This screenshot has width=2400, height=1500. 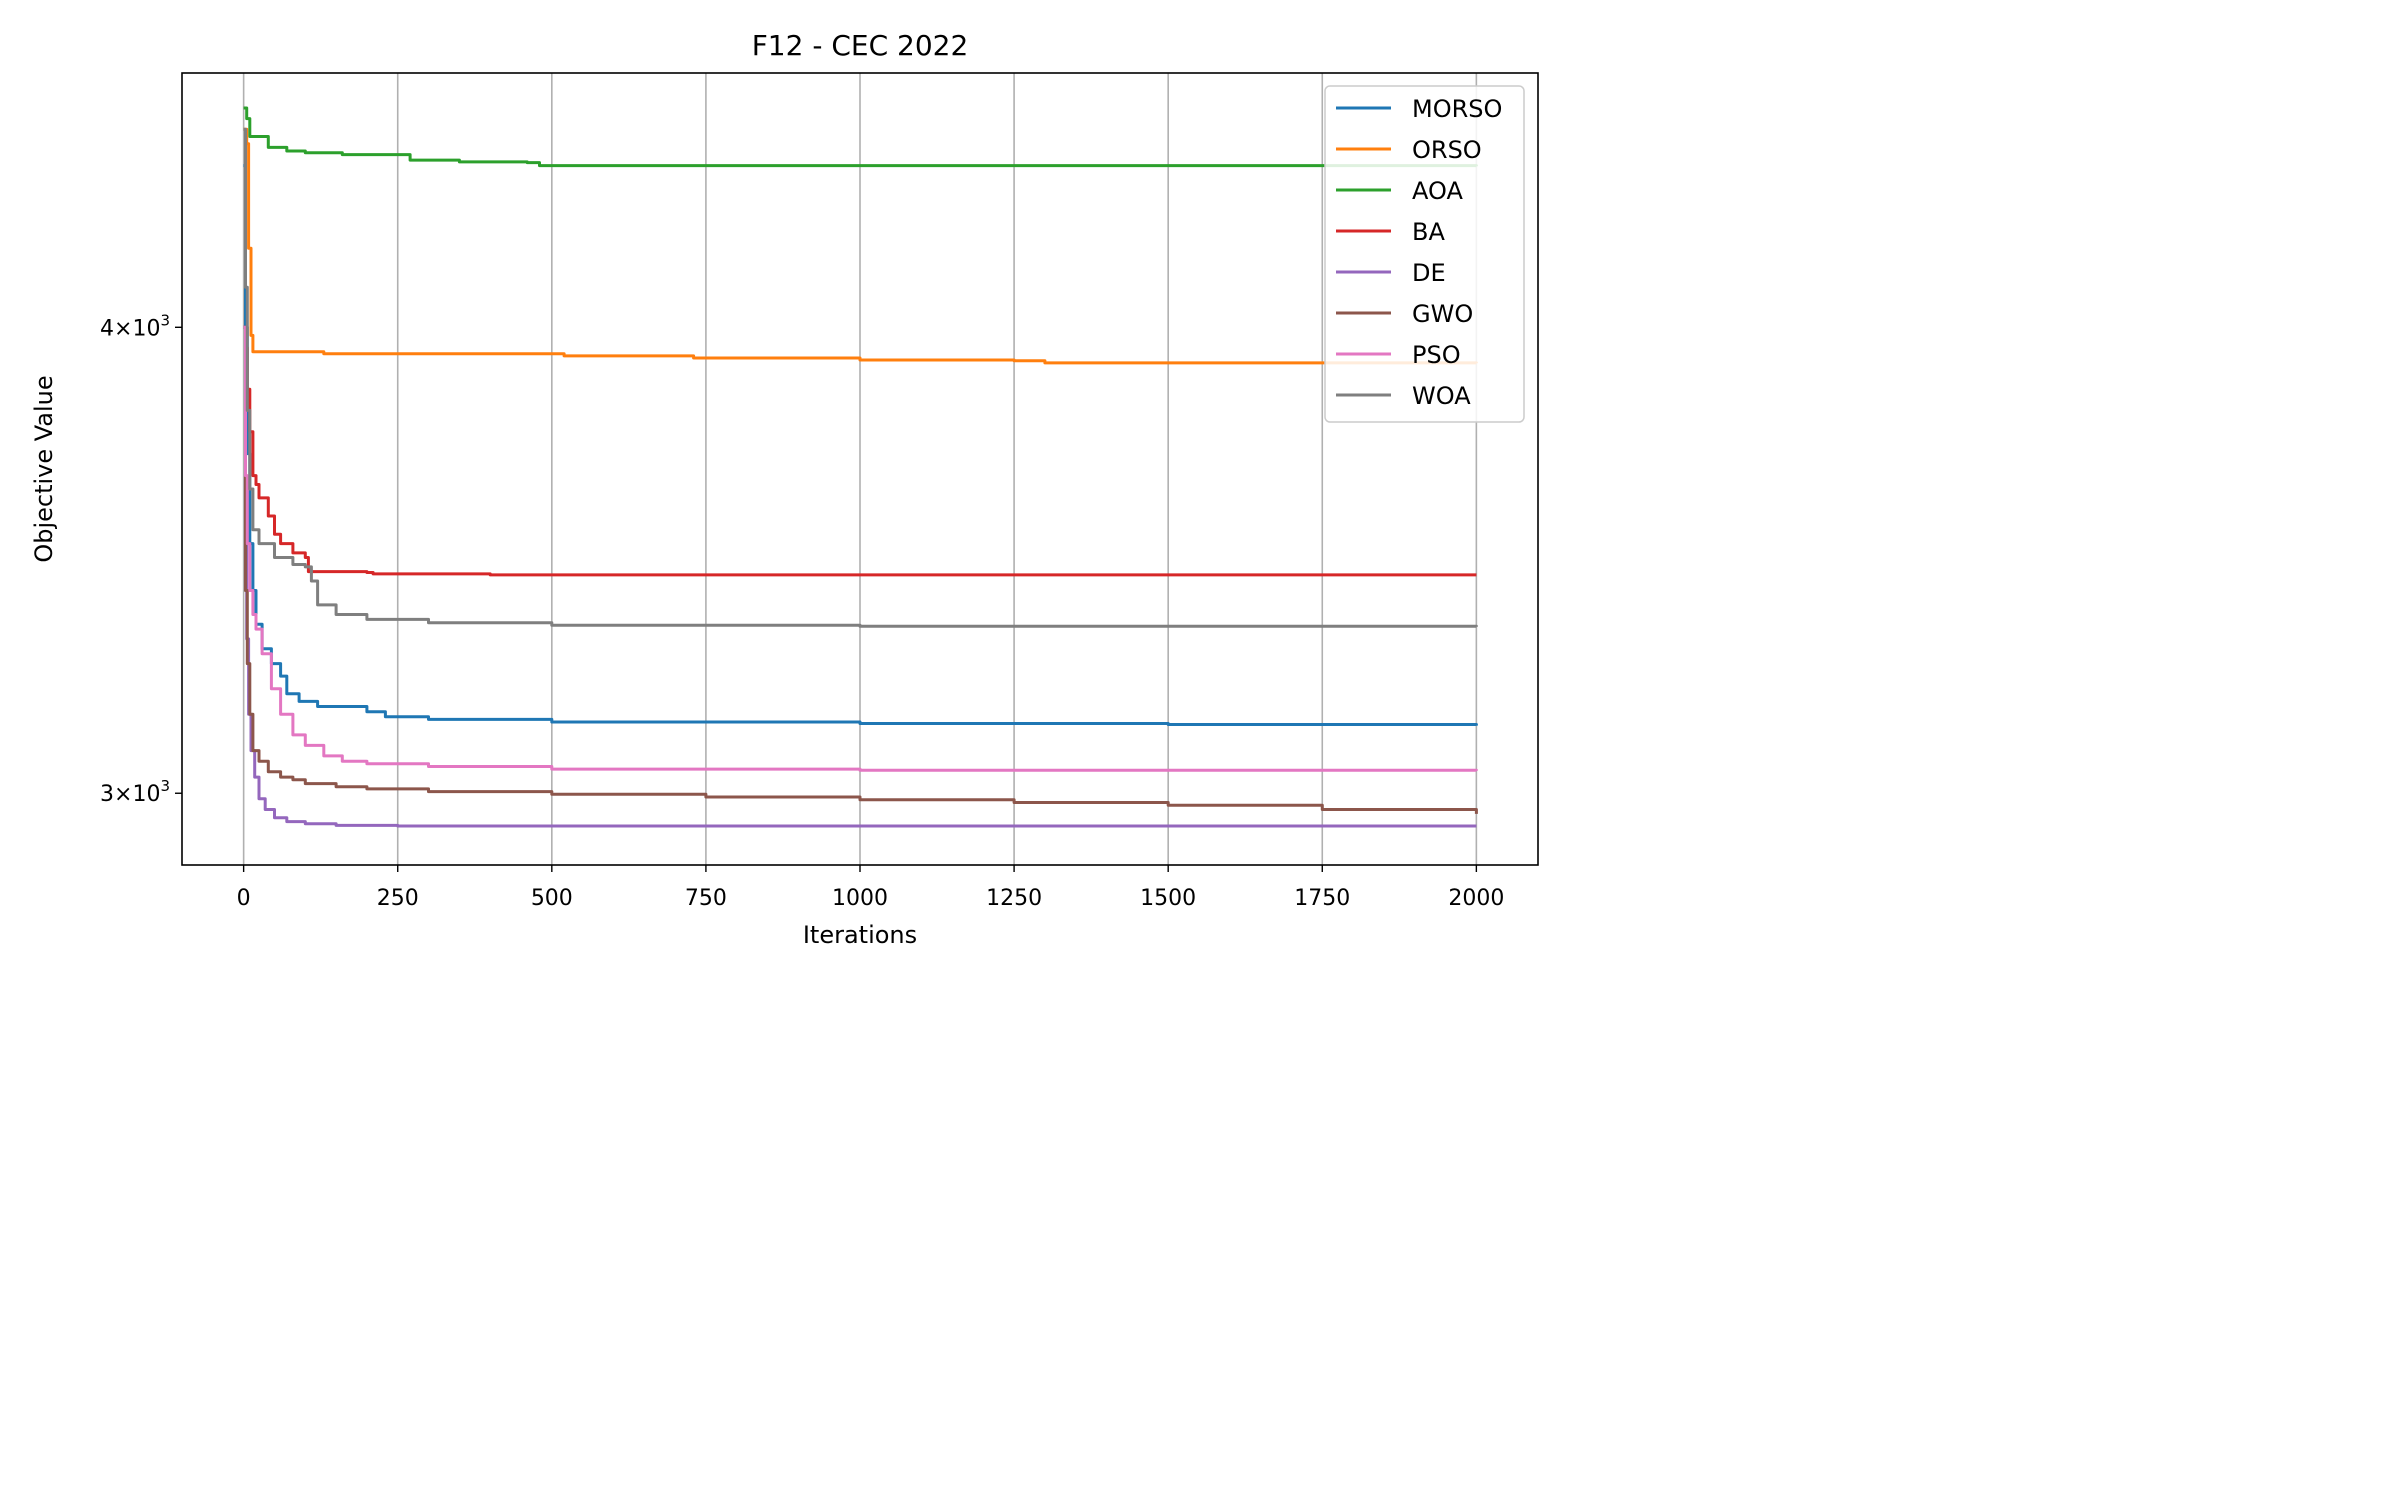 I want to click on x-tick-label: 1750, so click(x=1322, y=898).